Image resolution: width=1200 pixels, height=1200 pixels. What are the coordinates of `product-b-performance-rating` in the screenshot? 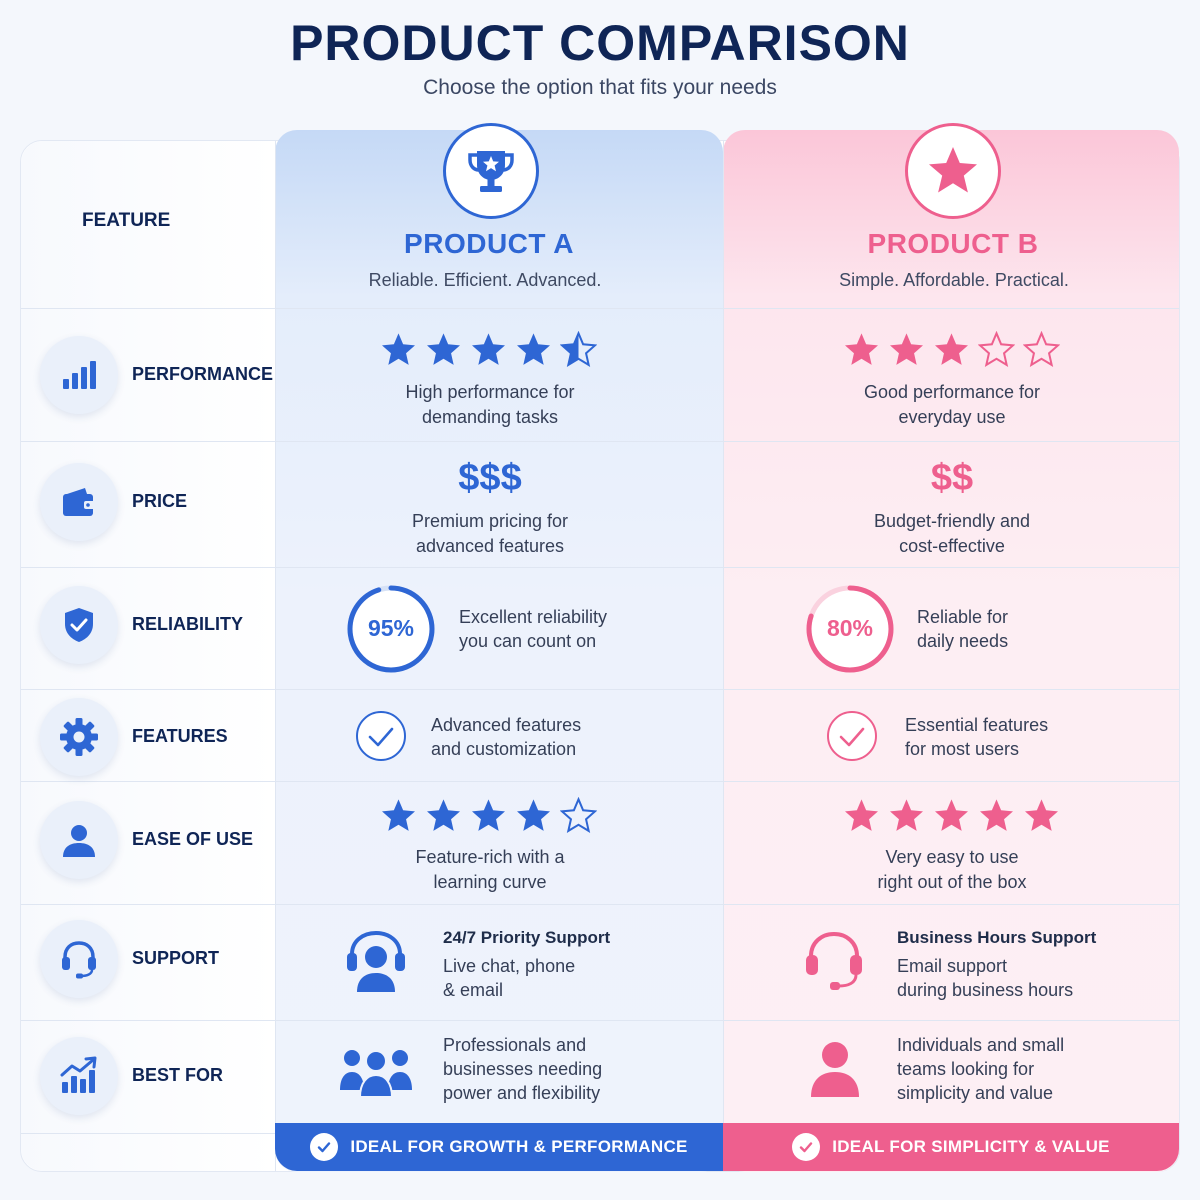 It's located at (951, 349).